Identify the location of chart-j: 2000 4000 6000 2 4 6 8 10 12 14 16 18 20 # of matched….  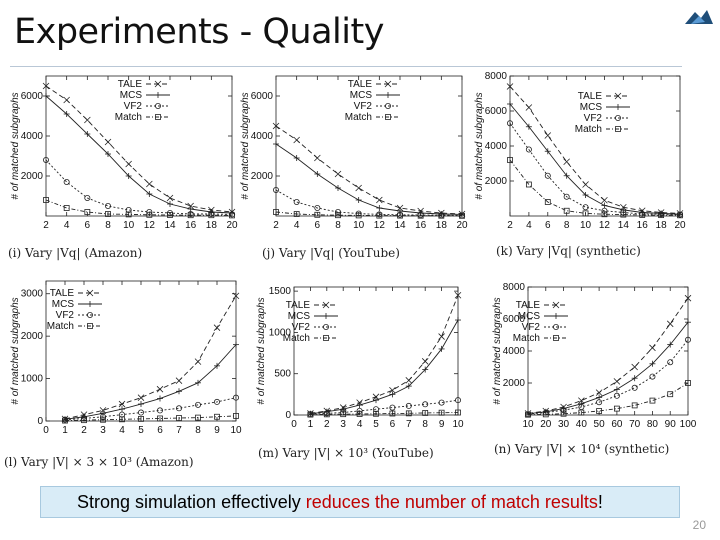
(351, 158).